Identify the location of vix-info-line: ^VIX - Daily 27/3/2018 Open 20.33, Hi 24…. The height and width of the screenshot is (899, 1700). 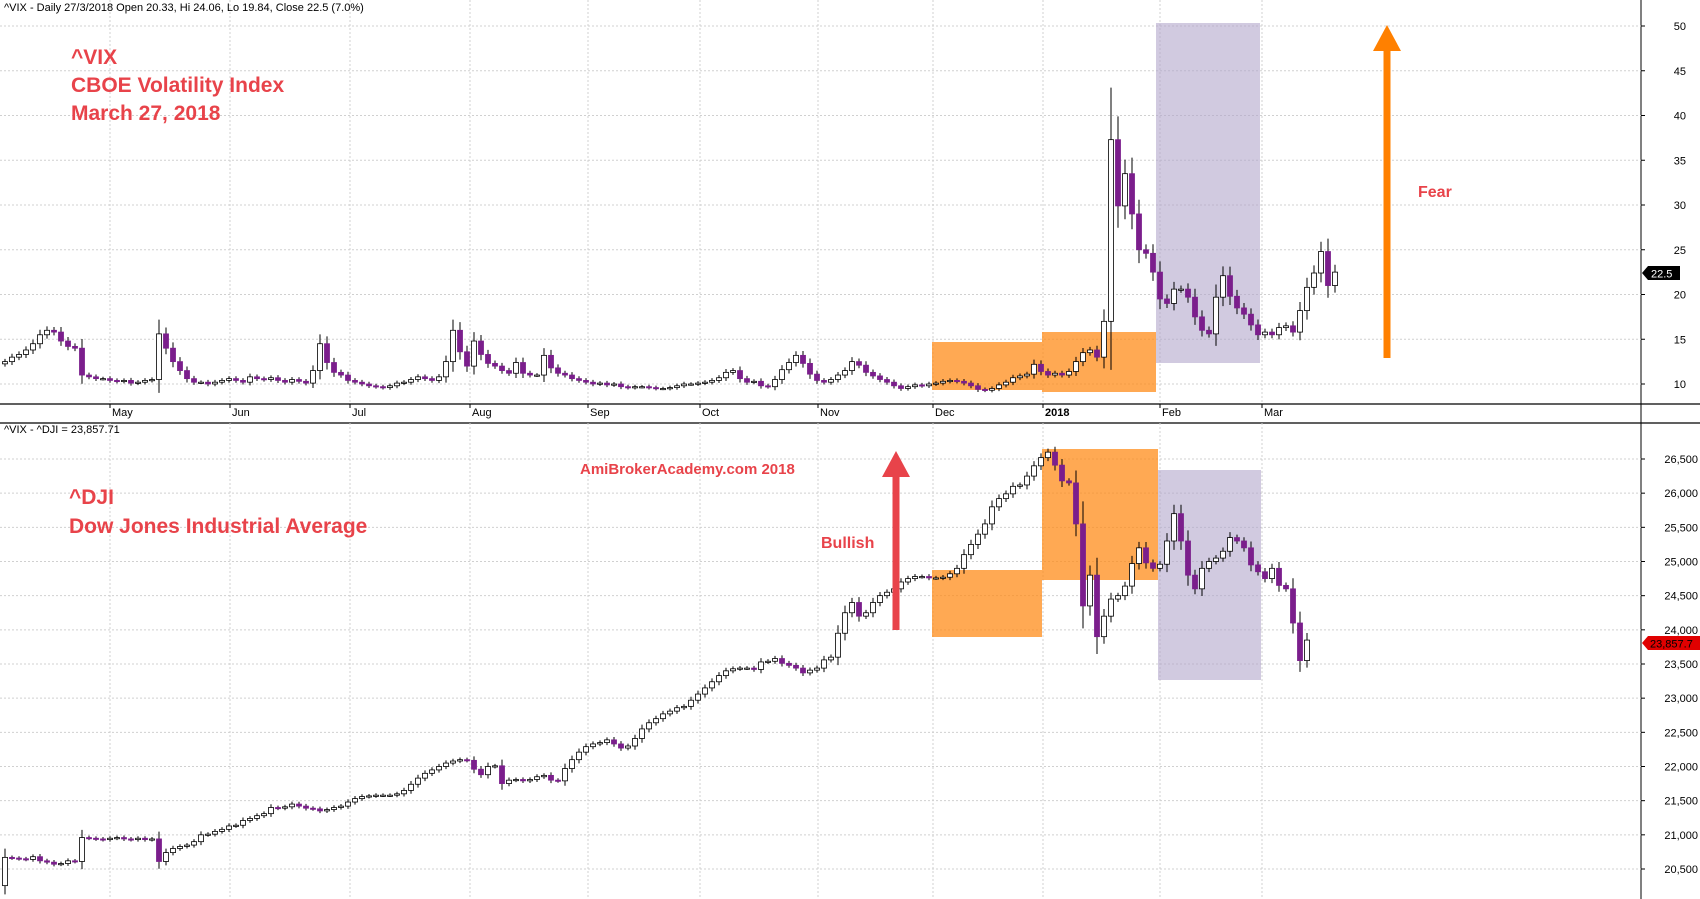
(184, 8).